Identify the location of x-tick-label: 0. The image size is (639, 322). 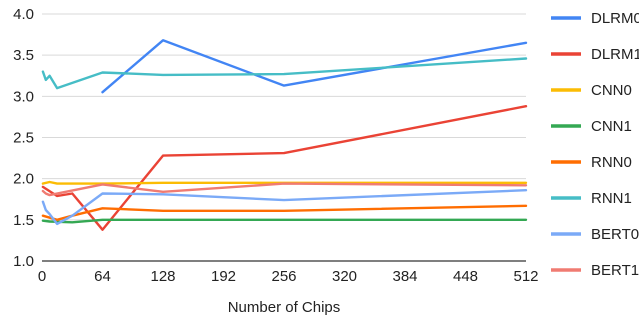
(42, 276).